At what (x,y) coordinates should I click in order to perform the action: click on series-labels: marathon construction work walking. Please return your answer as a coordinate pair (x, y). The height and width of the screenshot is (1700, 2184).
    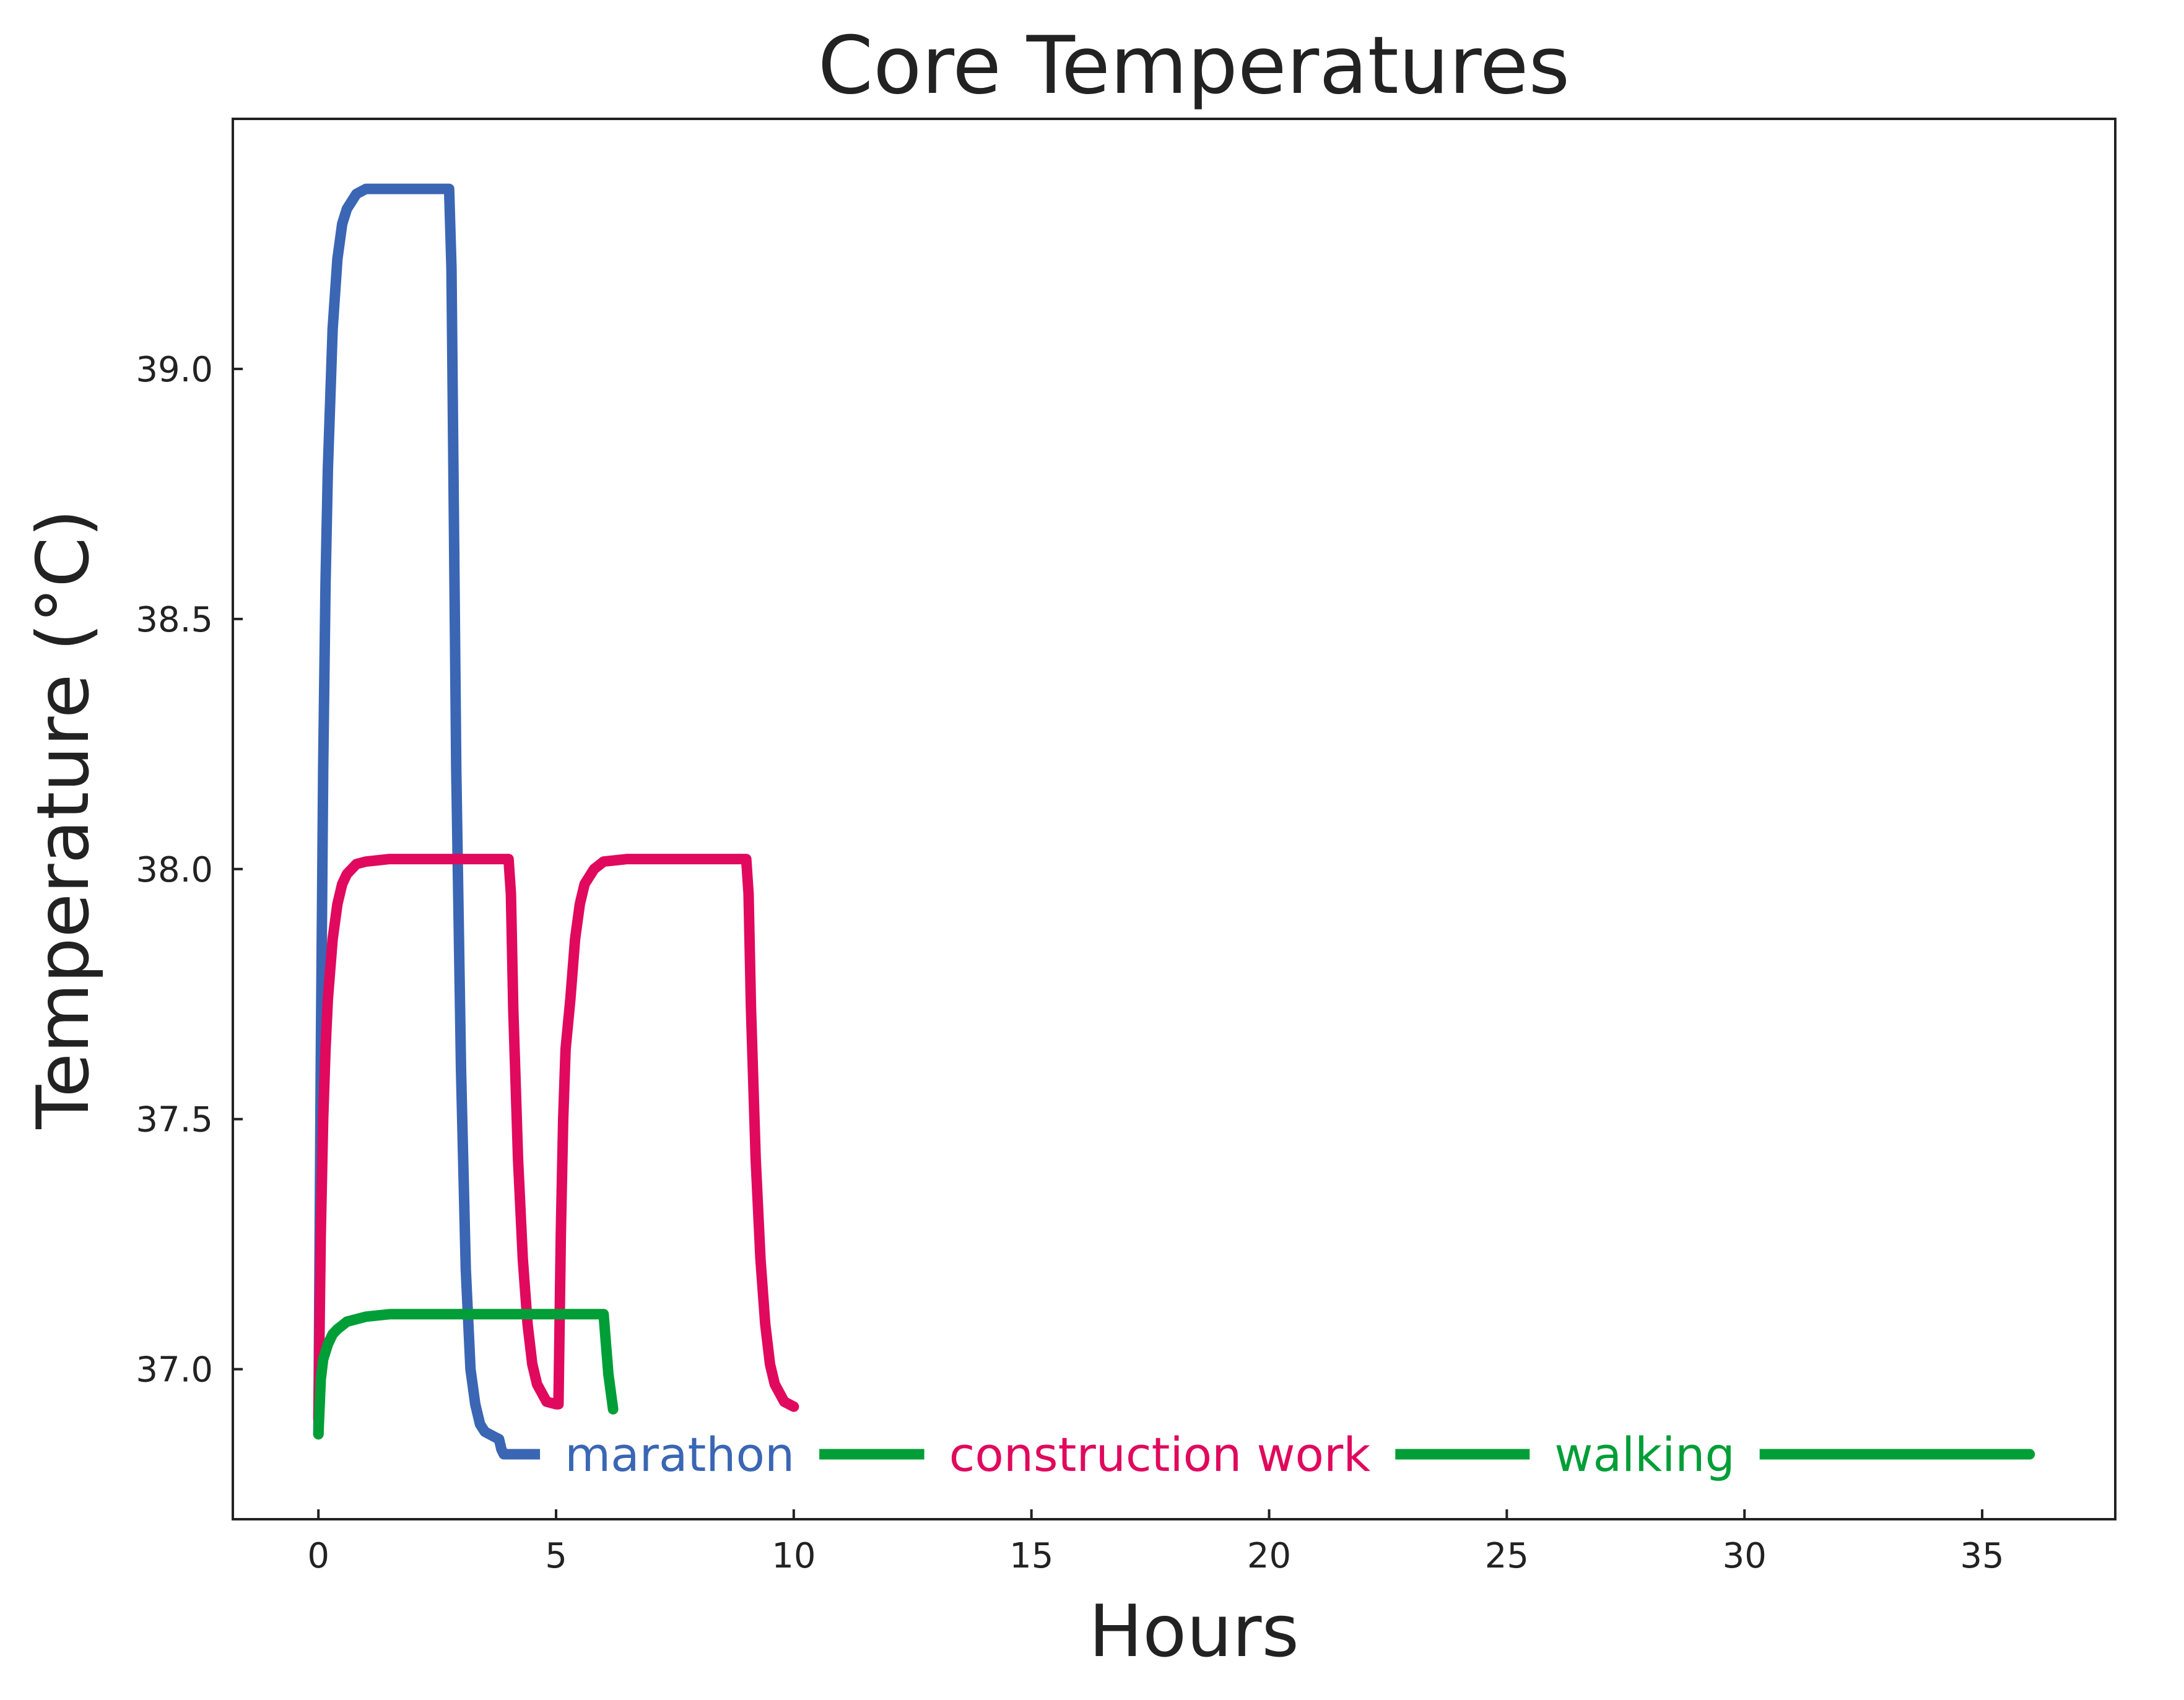
    Looking at the image, I should click on (1150, 1454).